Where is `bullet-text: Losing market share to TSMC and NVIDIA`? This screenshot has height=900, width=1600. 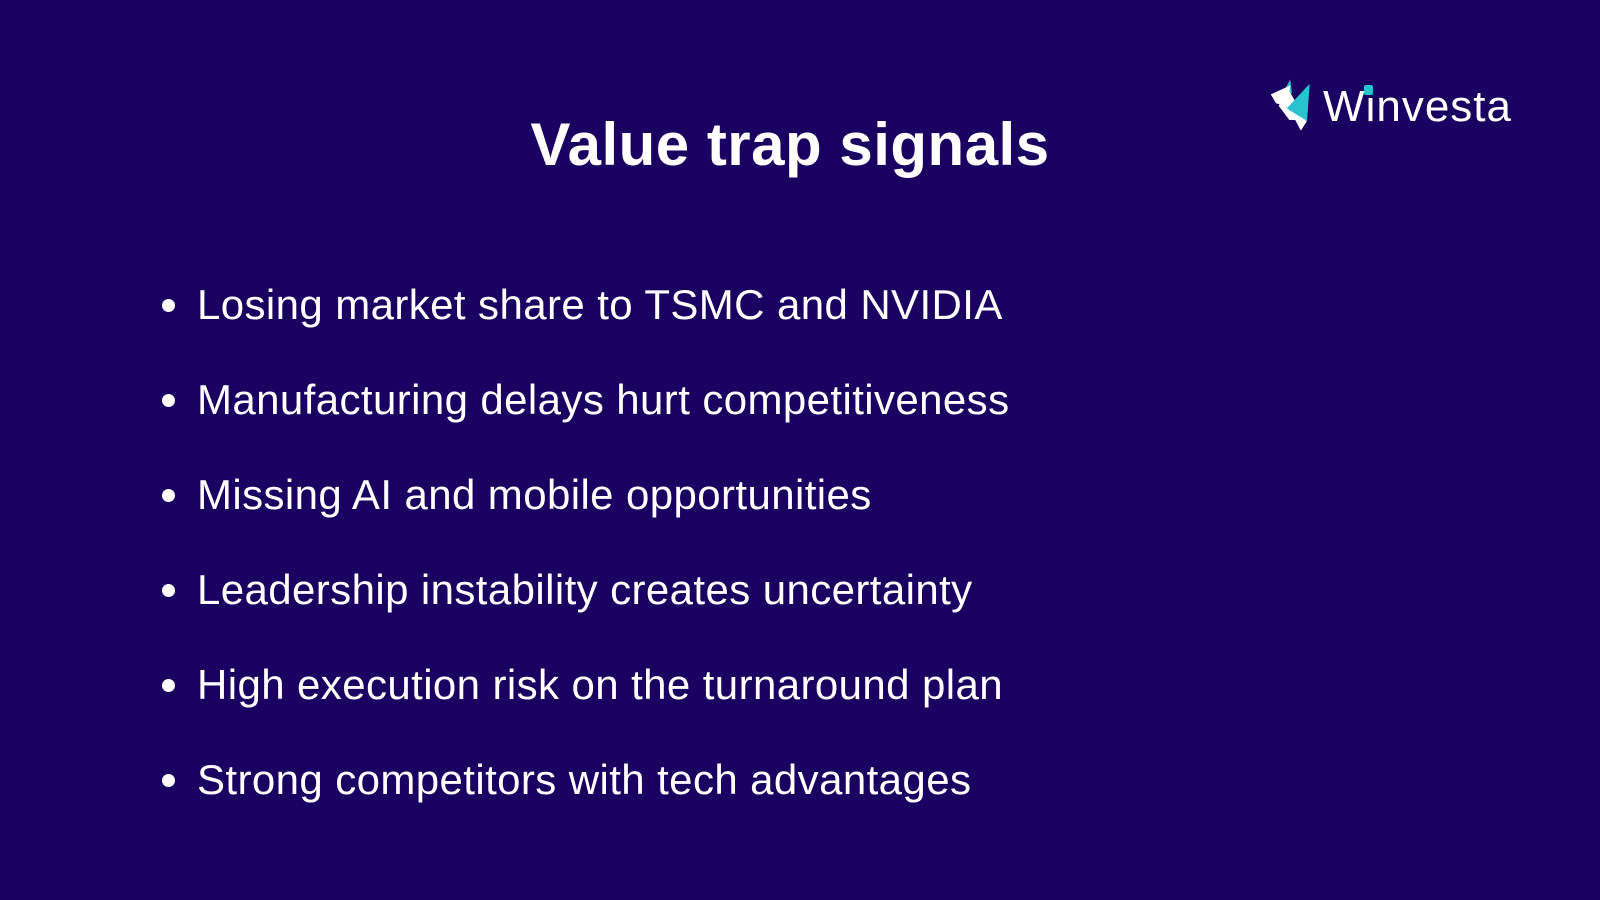 bullet-text: Losing market share to TSMC and NVIDIA is located at coordinates (600, 304).